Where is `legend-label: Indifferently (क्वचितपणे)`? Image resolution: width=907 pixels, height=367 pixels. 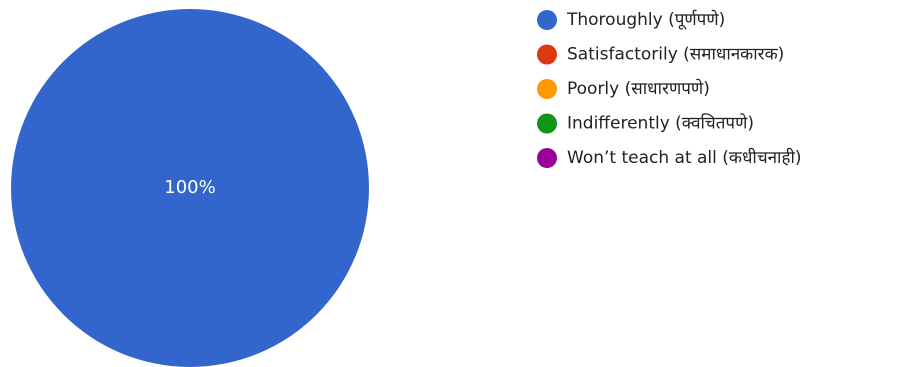
legend-label: Indifferently (क्वचितपणे) is located at coordinates (660, 123).